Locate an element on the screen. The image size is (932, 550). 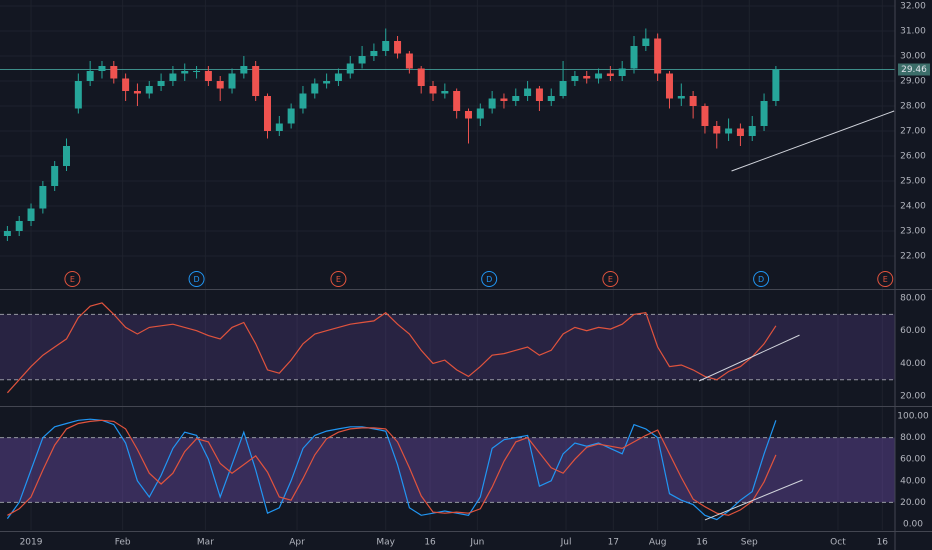
y-tick-label: 26.00 is located at coordinates (913, 157).